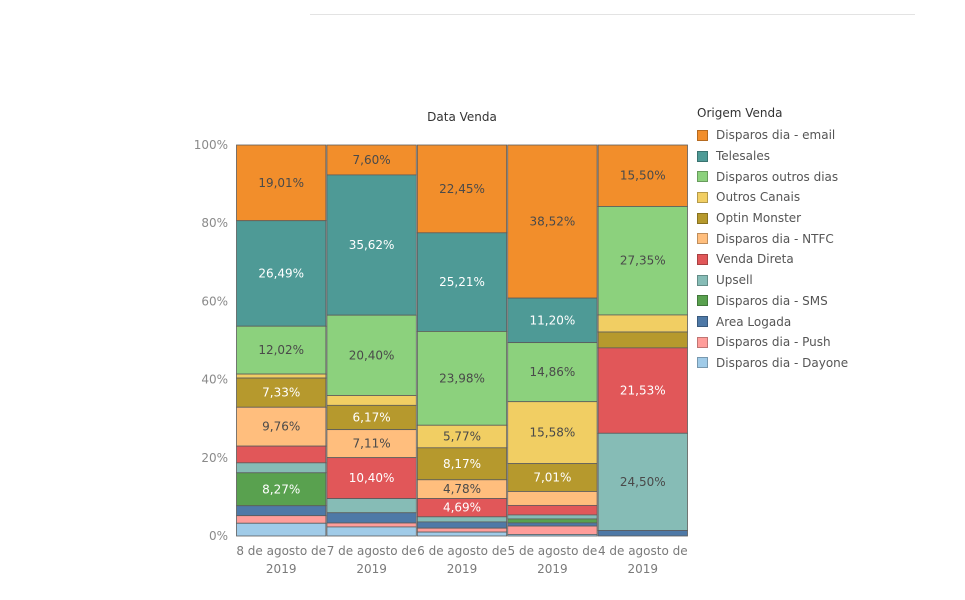 The width and height of the screenshot is (965, 600). I want to click on legend-item: Area Logada, so click(827, 321).